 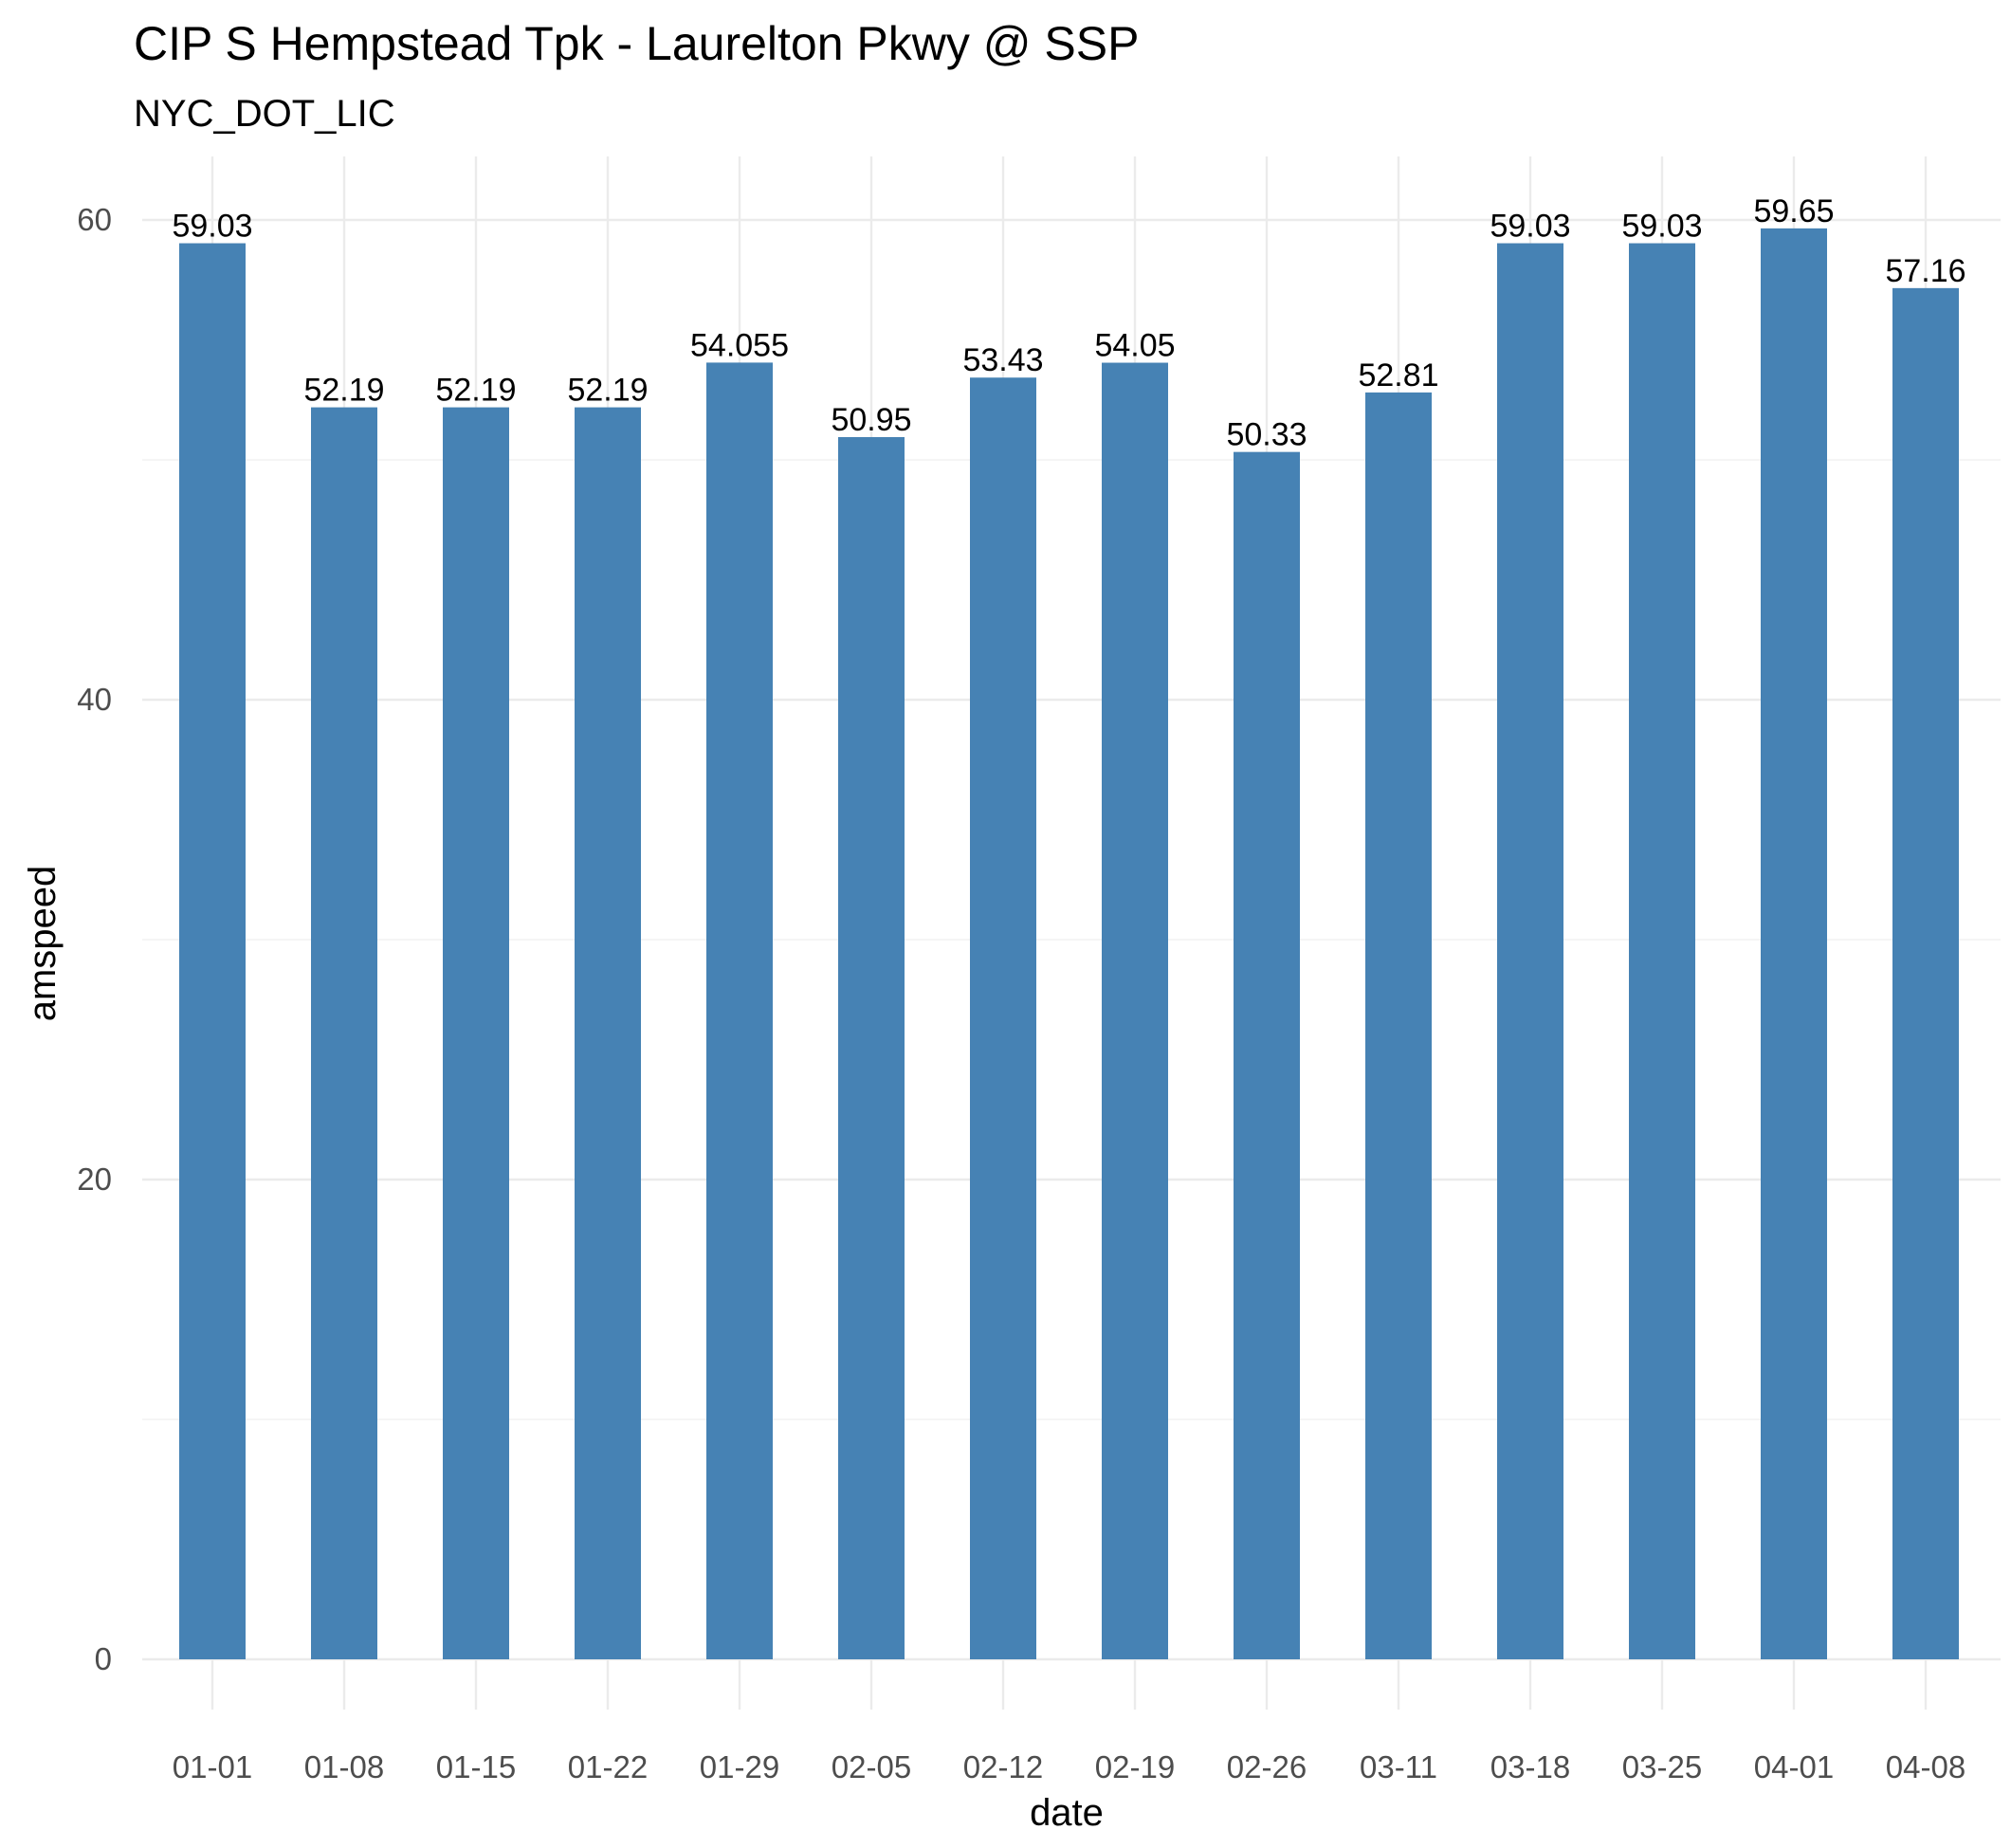 I want to click on x-tick-label: 01-08, so click(x=344, y=1766).